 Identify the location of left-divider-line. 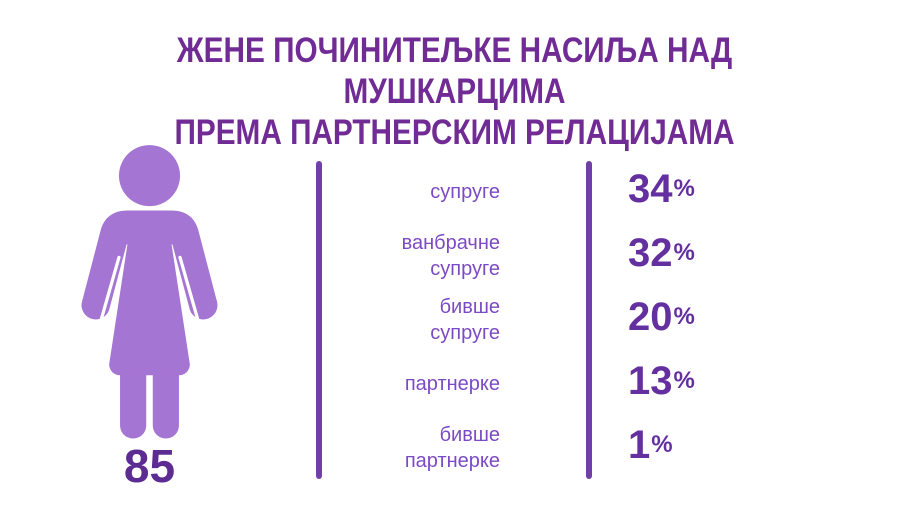
(319, 320).